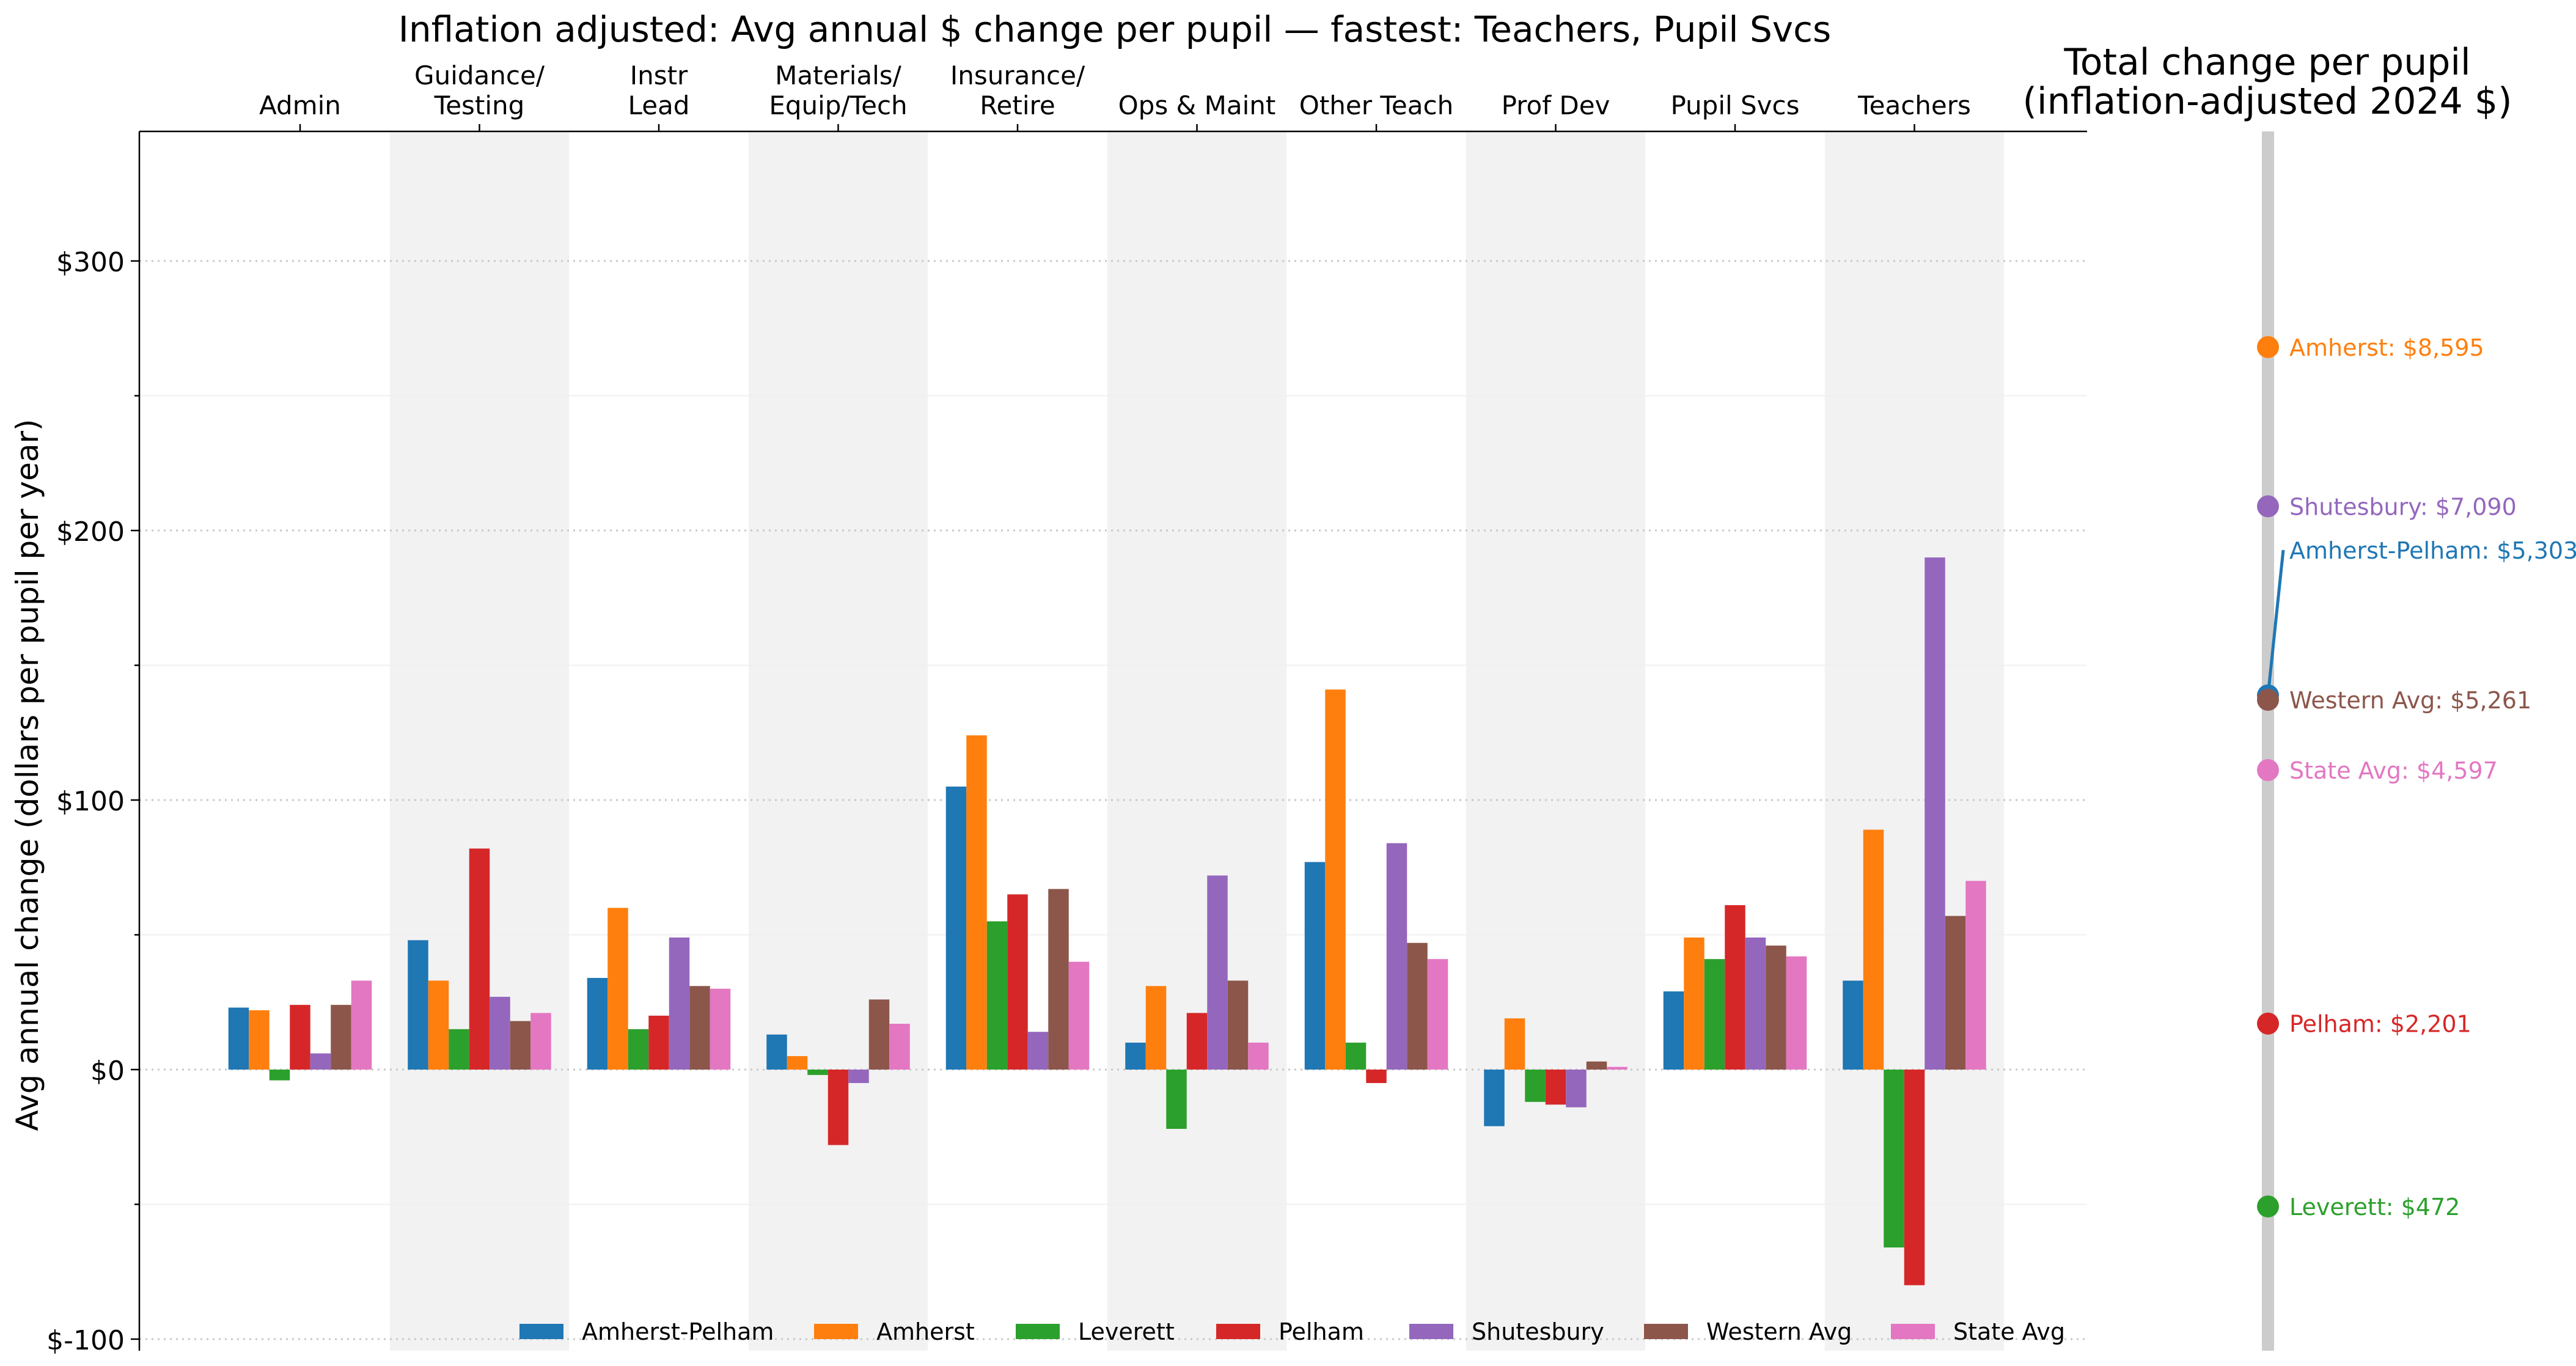 The image size is (2576, 1366). Describe the element at coordinates (2403, 507) in the screenshot. I see `totals-label: Shutesbury: $7,090` at that location.